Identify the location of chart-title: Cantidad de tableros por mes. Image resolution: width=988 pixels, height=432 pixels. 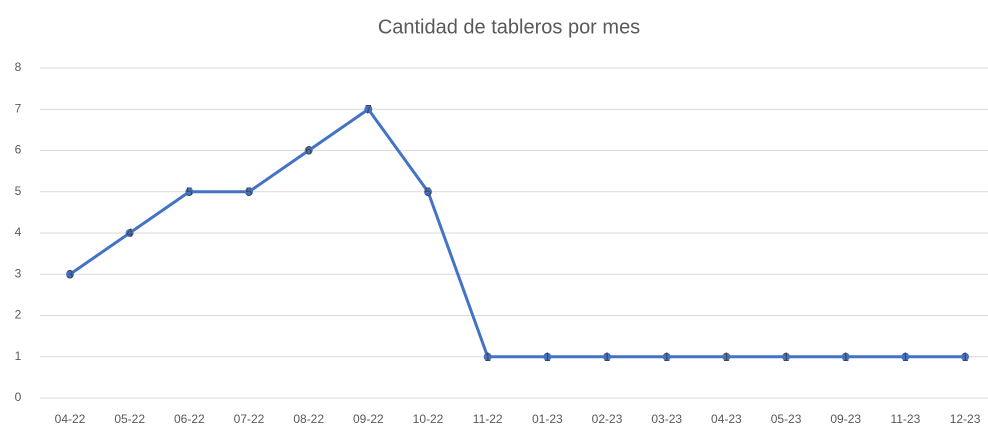
(509, 27).